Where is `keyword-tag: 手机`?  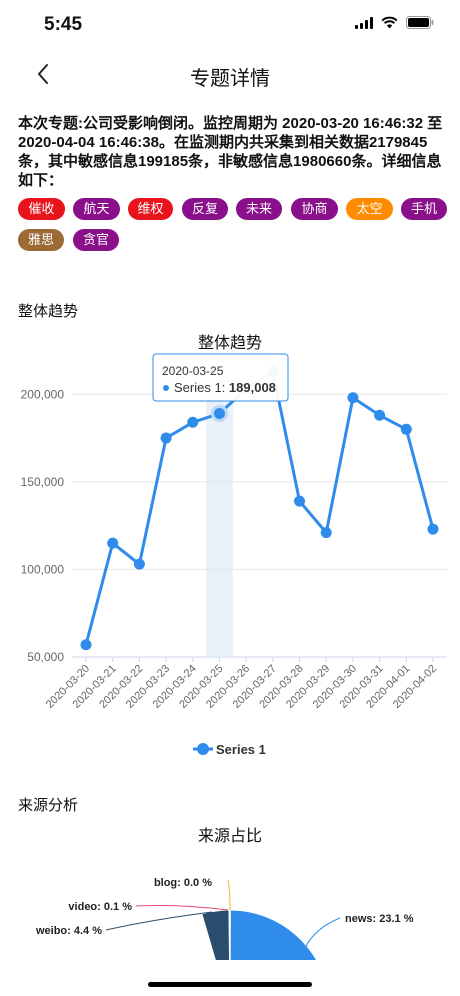 keyword-tag: 手机 is located at coordinates (424, 209).